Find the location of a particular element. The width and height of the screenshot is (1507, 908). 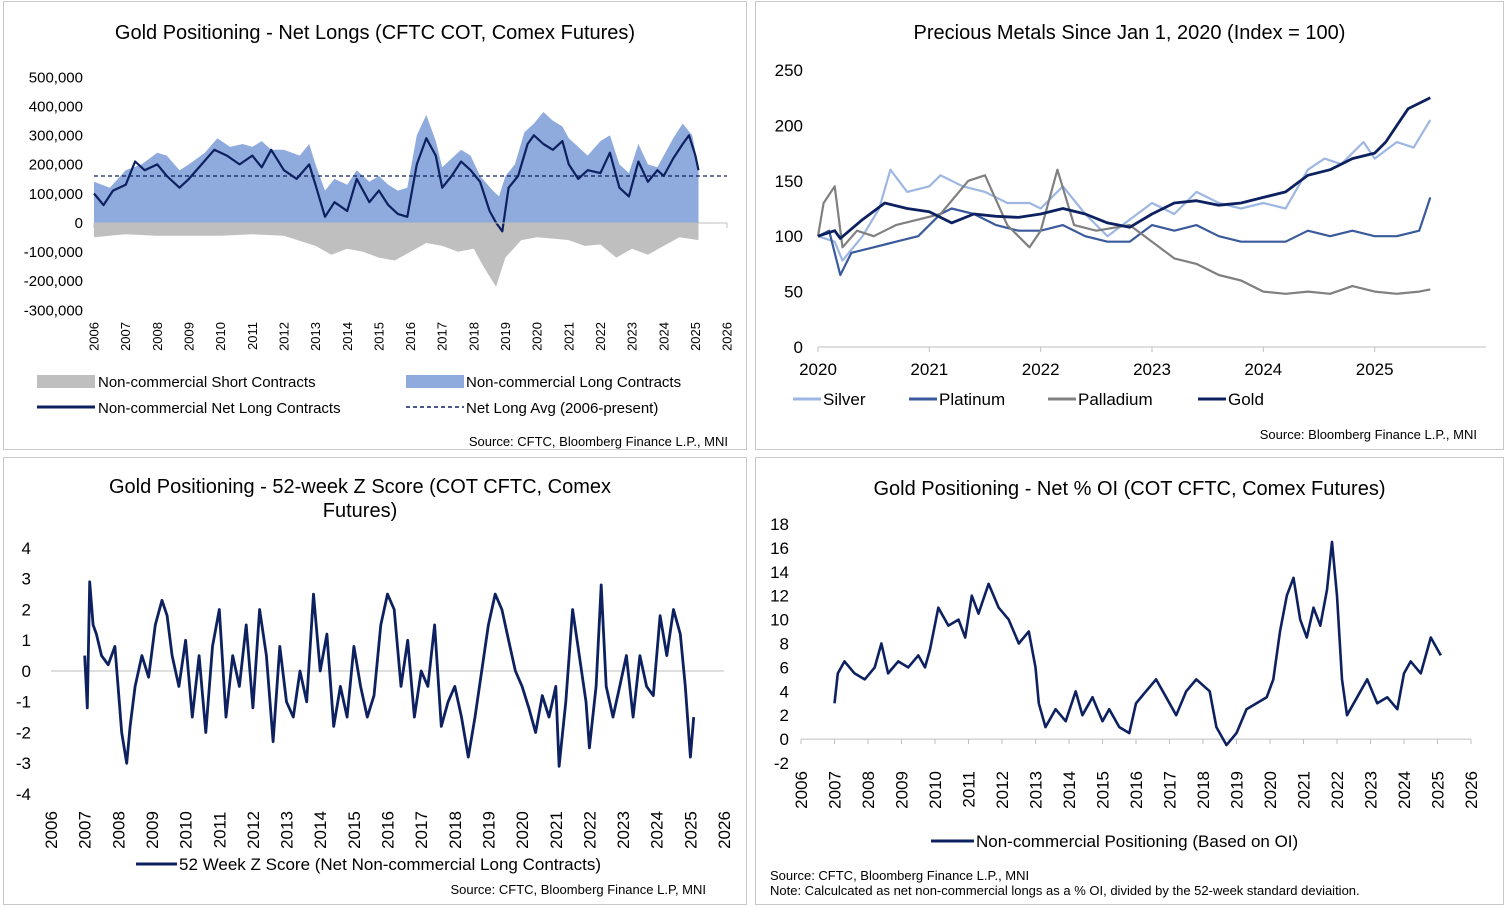

net-longs-xtick-label: 2022 is located at coordinates (600, 336).